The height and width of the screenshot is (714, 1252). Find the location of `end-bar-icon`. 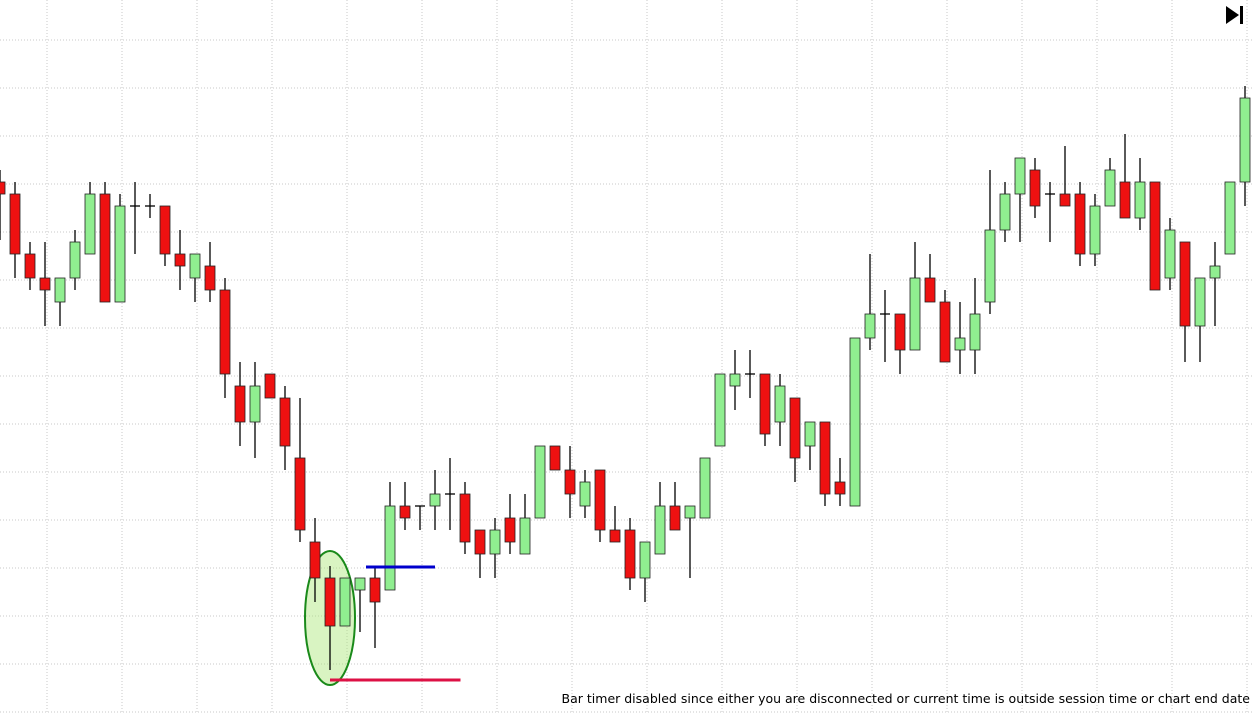

end-bar-icon is located at coordinates (1241, 15).